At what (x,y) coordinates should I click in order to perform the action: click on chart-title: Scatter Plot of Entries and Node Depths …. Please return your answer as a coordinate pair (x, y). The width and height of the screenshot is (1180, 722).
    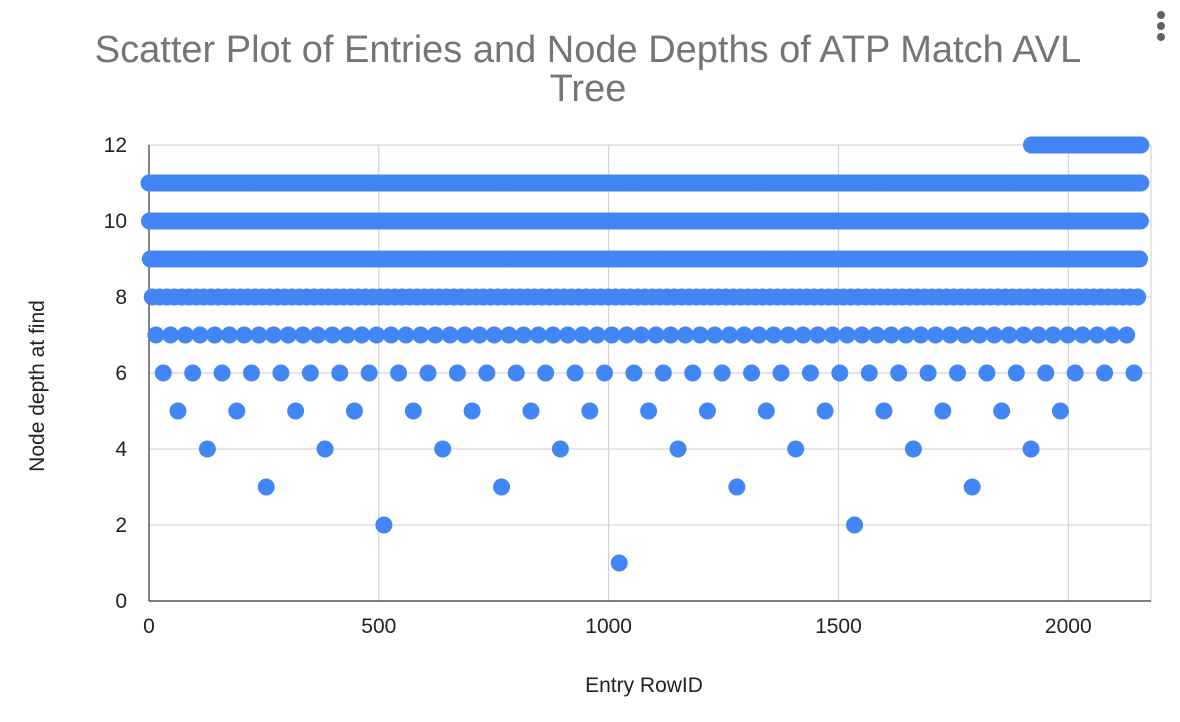
    Looking at the image, I should click on (588, 69).